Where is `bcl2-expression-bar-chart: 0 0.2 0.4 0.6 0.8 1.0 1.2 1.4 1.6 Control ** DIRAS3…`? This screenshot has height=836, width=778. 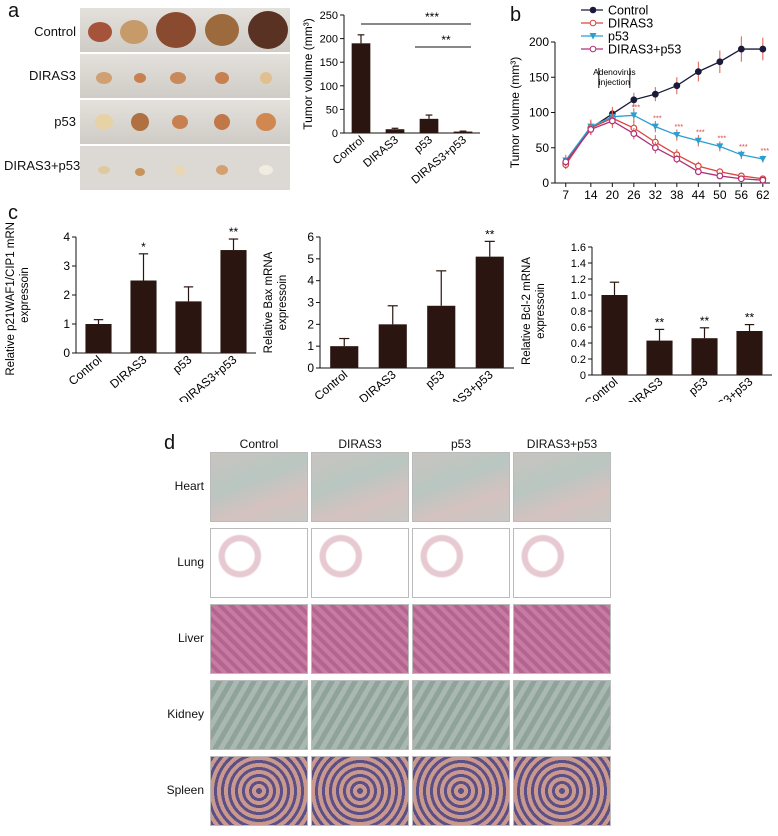
bcl2-expression-bar-chart: 0 0.2 0.4 0.6 0.8 1.0 1.2 1.4 1.6 Control ** DIRAS3… is located at coordinates (646, 322).